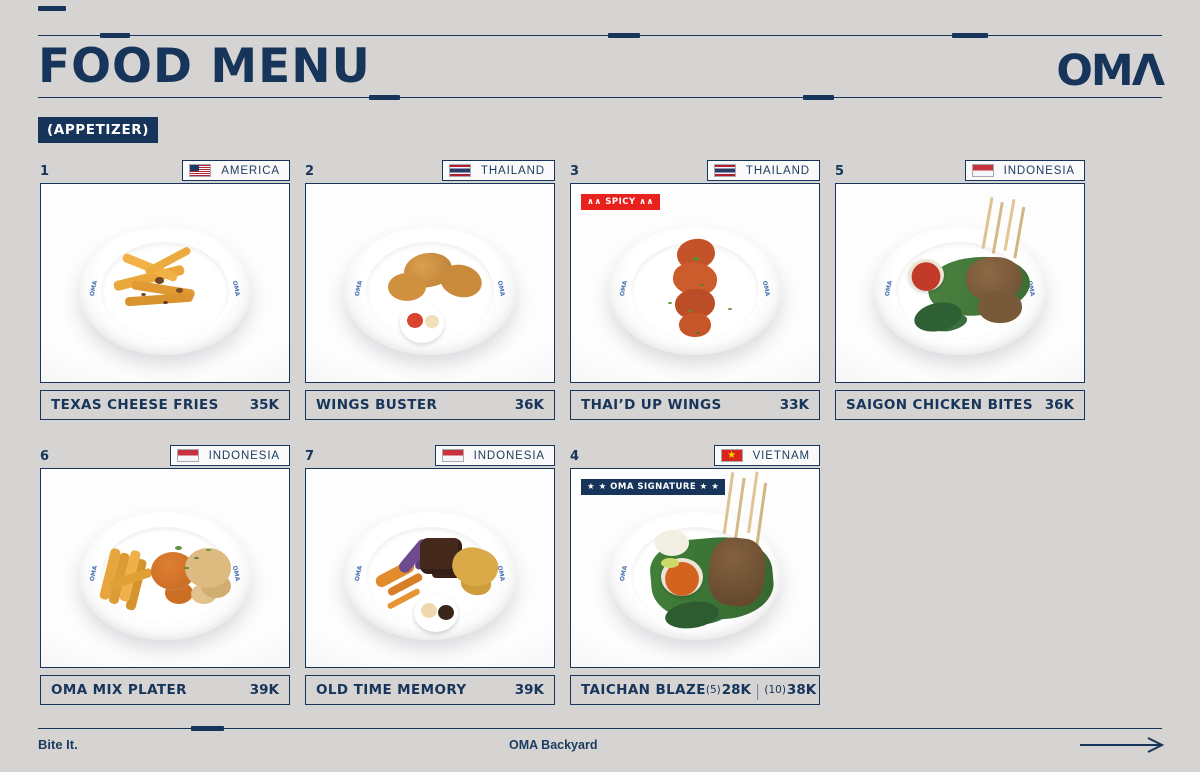  Describe the element at coordinates (695, 405) in the screenshot. I see `dish-name-bar: THAI’D UP WINGS 33K` at that location.